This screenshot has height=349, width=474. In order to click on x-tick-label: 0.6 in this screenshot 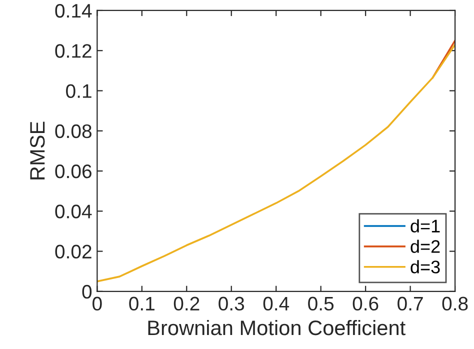, I will do `click(365, 303)`.